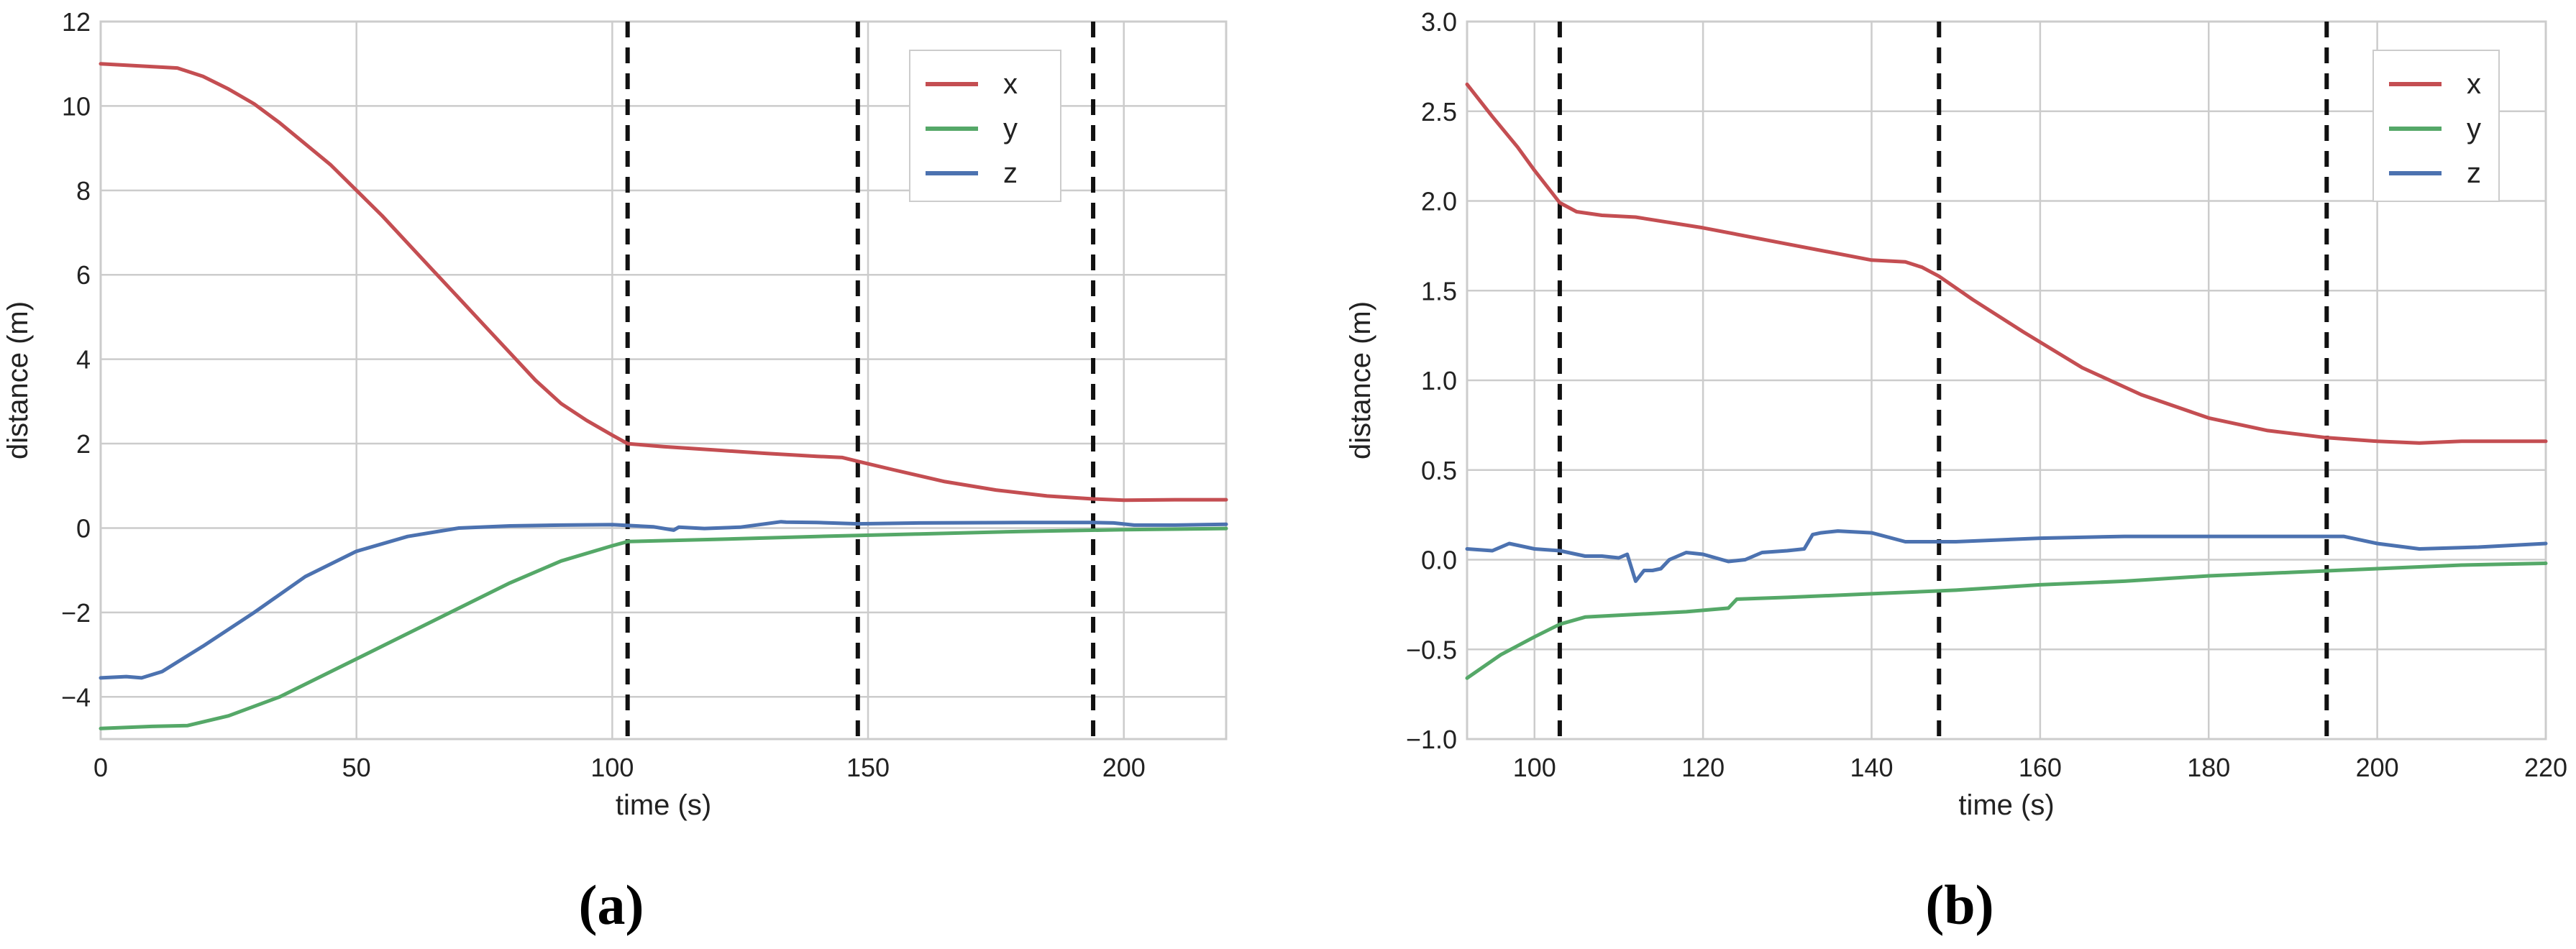  Describe the element at coordinates (1959, 905) in the screenshot. I see `subfigure-caption: (b)` at that location.